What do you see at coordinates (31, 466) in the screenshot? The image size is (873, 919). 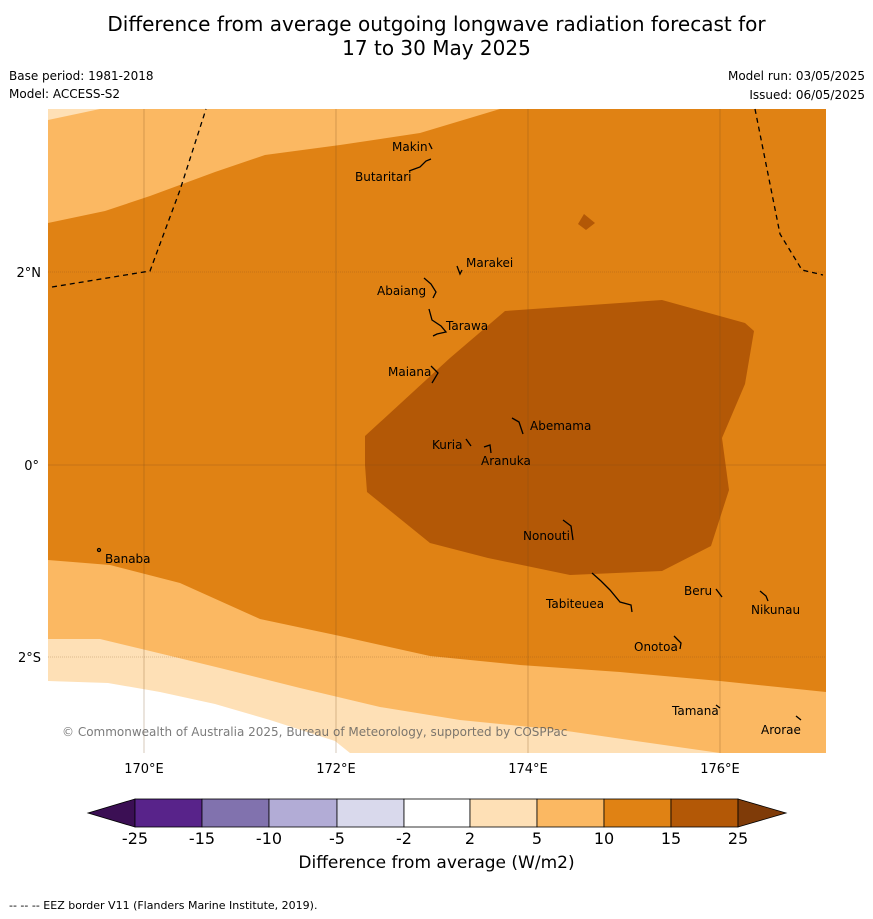 I see `lat-tick-label: 0°` at bounding box center [31, 466].